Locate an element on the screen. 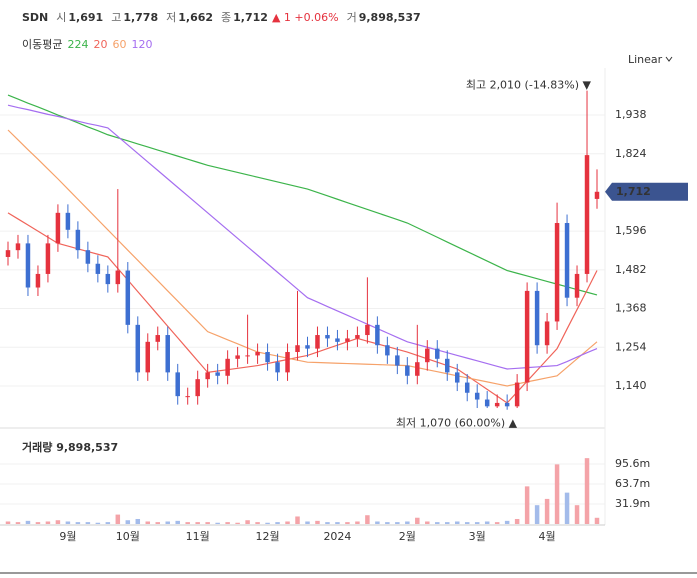 The height and width of the screenshot is (578, 697). y-tick-label: 1,596 is located at coordinates (631, 230).